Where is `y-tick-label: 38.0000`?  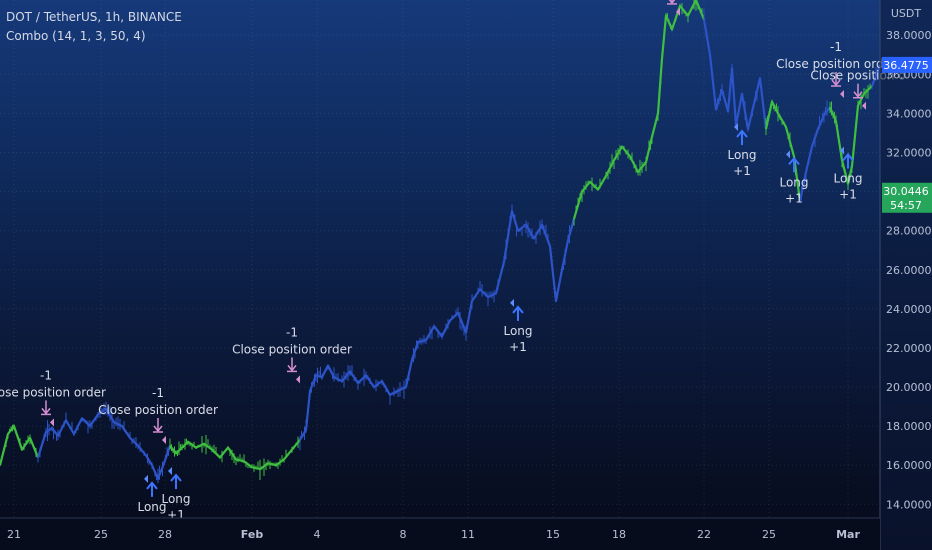
y-tick-label: 38.0000 is located at coordinates (909, 35).